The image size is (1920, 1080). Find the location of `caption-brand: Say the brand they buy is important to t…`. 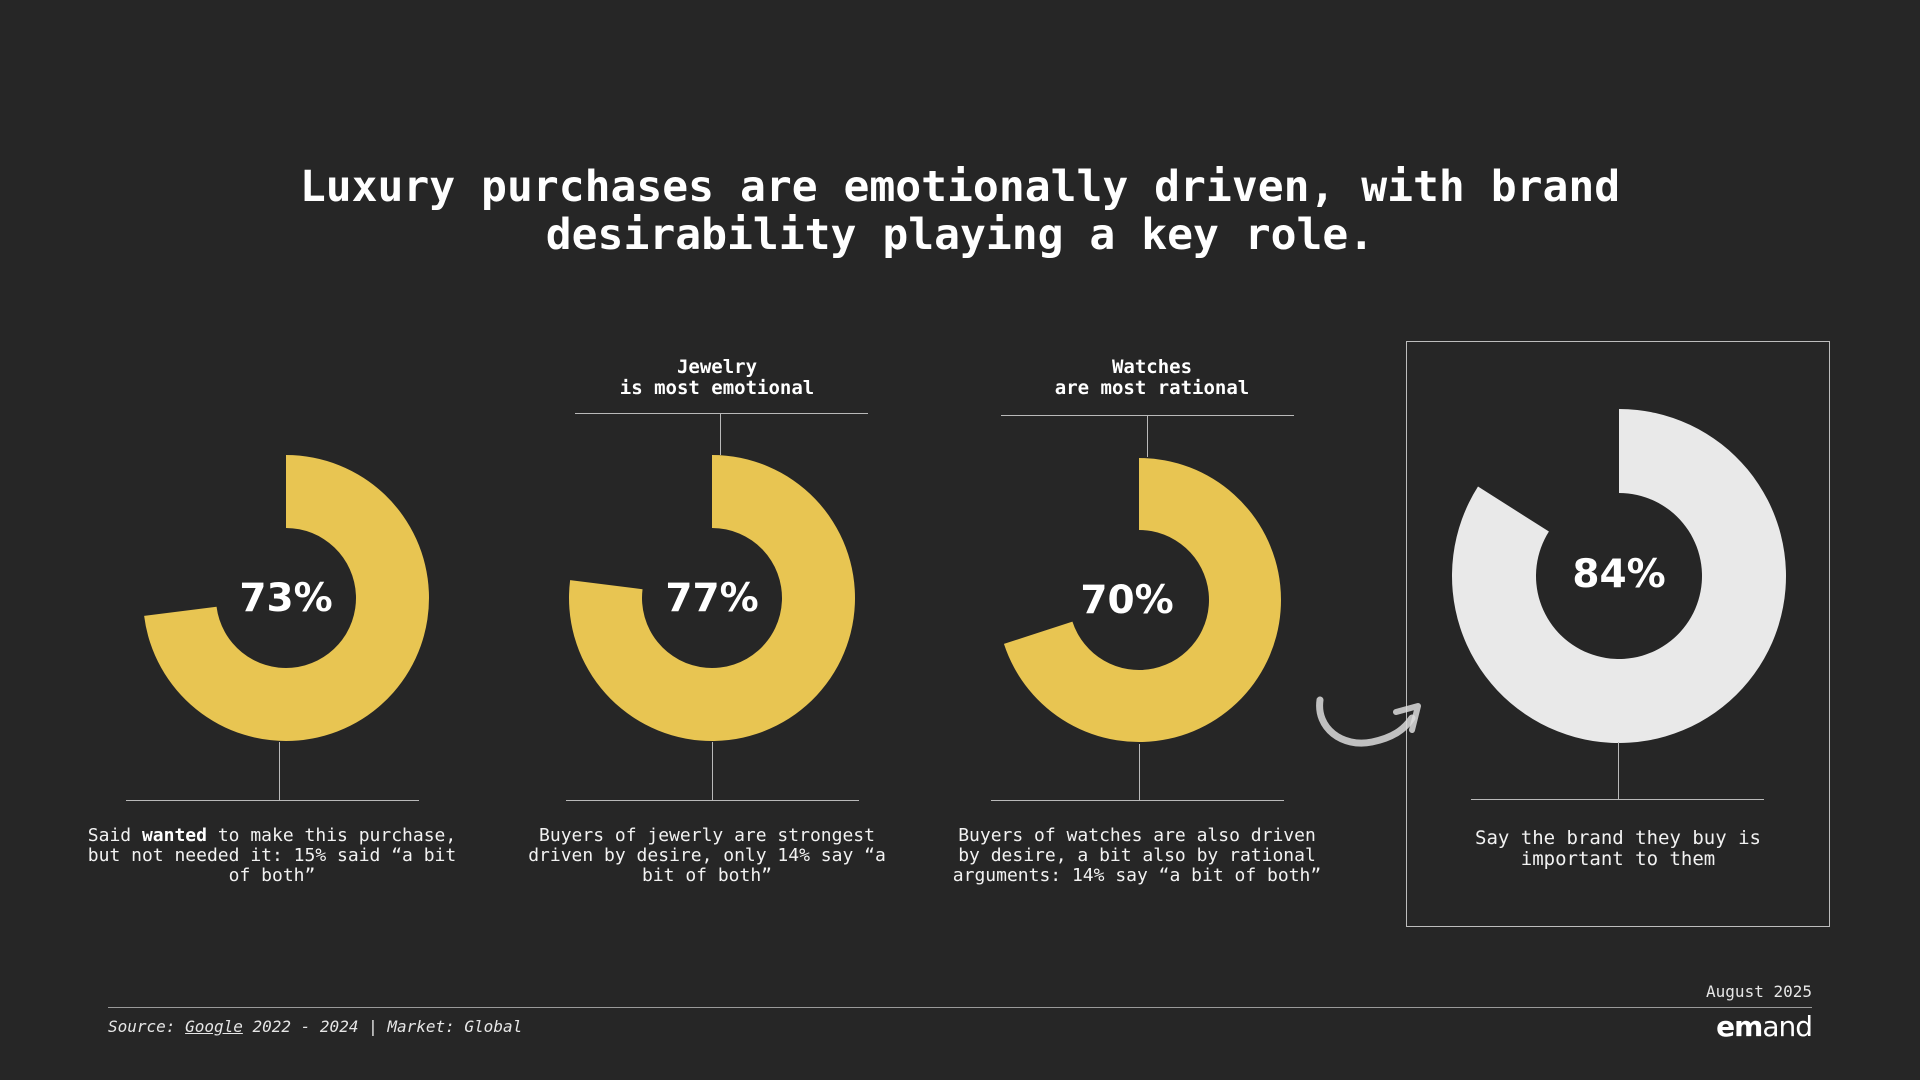

caption-brand: Say the brand they buy is important to t… is located at coordinates (1618, 848).